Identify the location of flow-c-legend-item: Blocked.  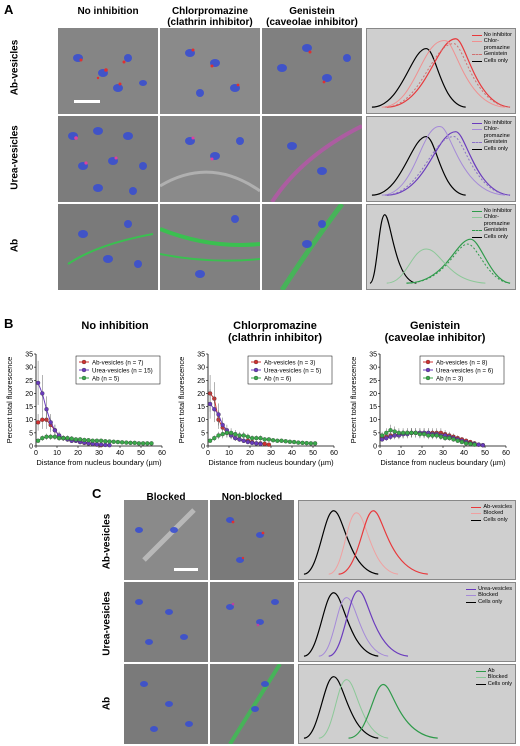
(491, 513).